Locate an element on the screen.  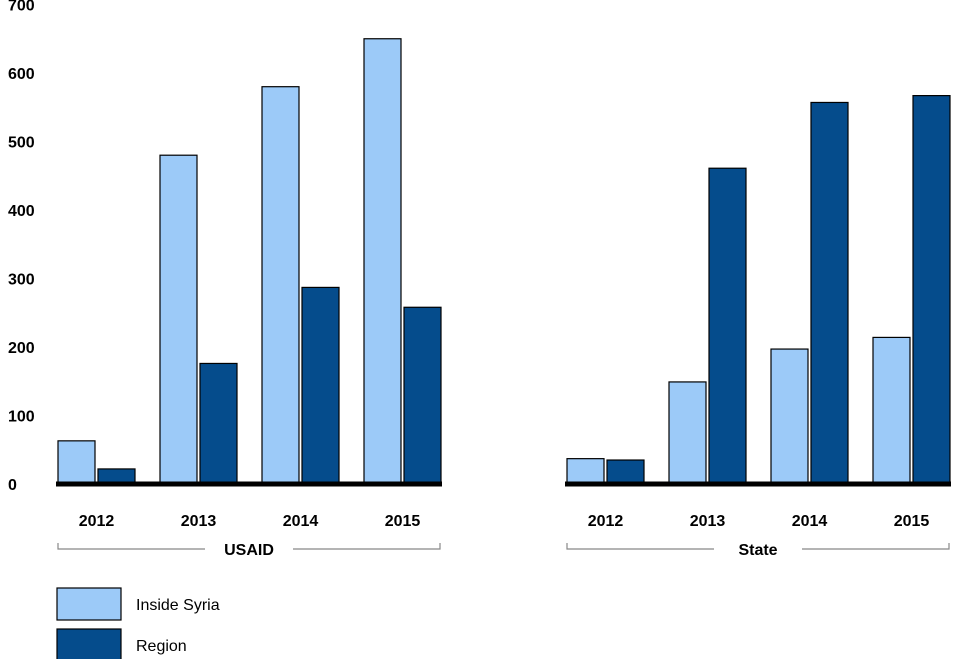
legend: Inside Syria Region is located at coordinates (138, 624).